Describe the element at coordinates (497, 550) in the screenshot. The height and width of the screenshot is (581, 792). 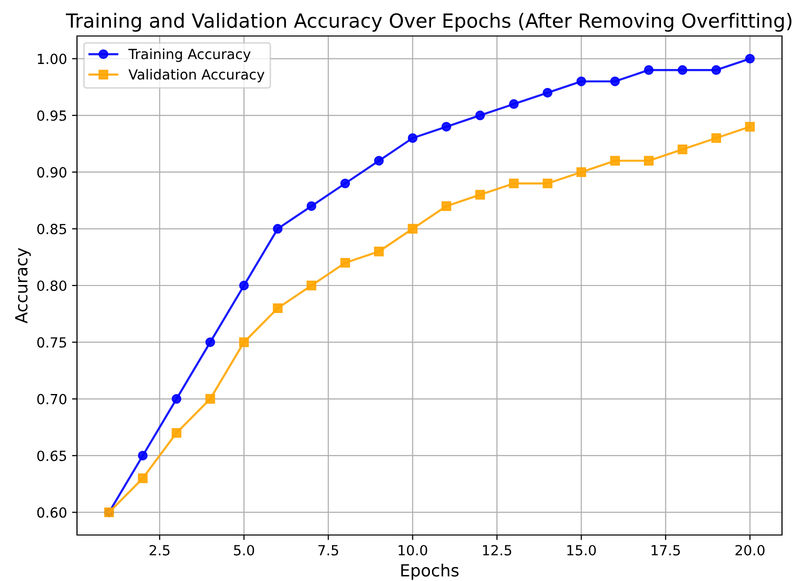
I see `x-tick-label: 12.5` at that location.